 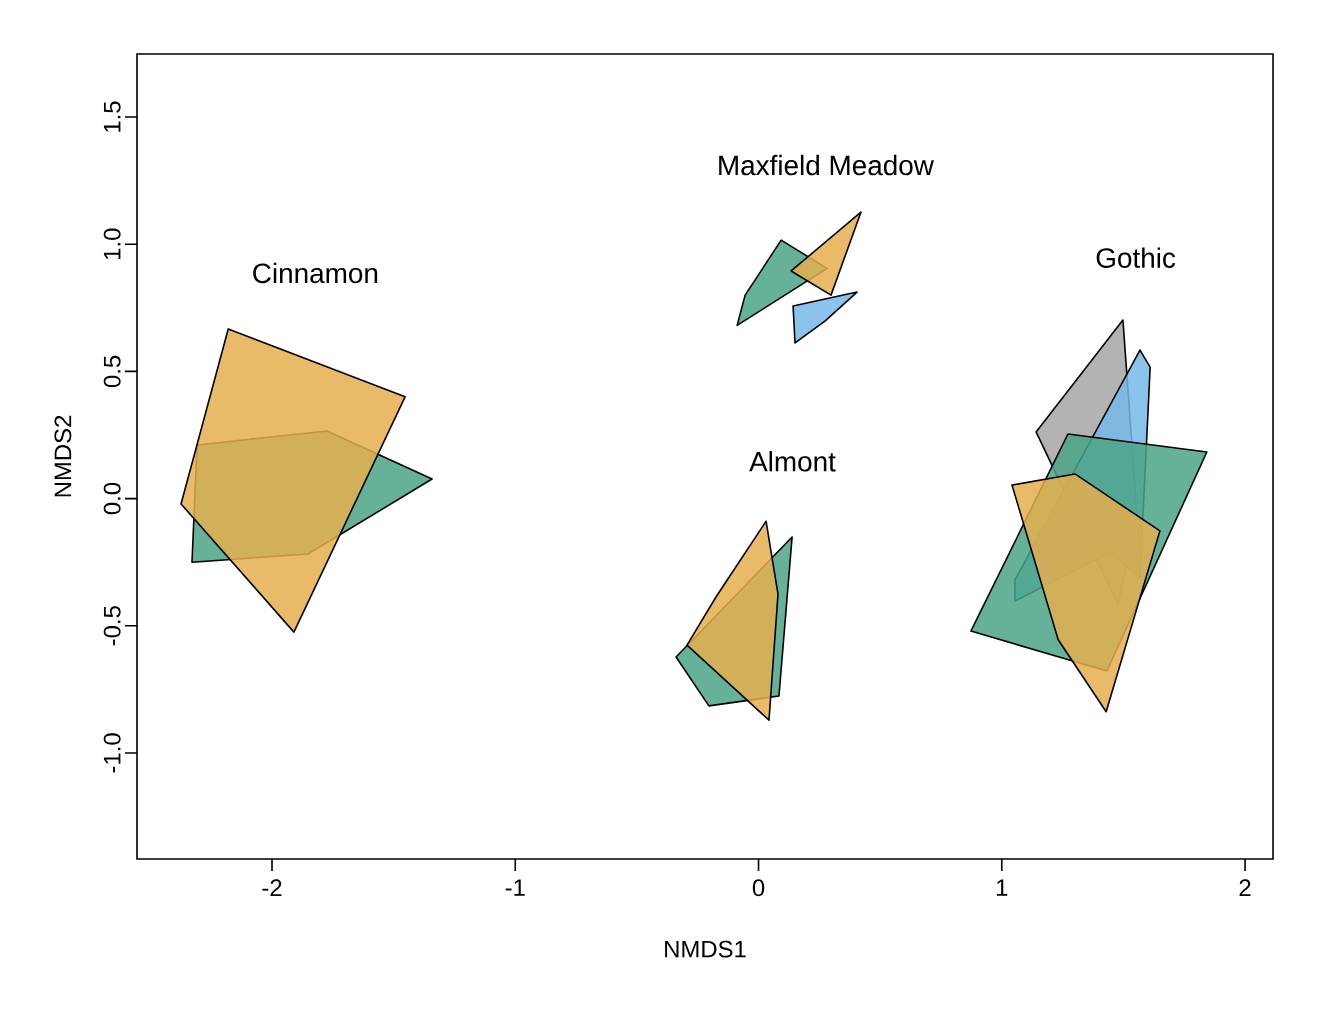 What do you see at coordinates (705, 949) in the screenshot?
I see `x-axis-title: NMDS1` at bounding box center [705, 949].